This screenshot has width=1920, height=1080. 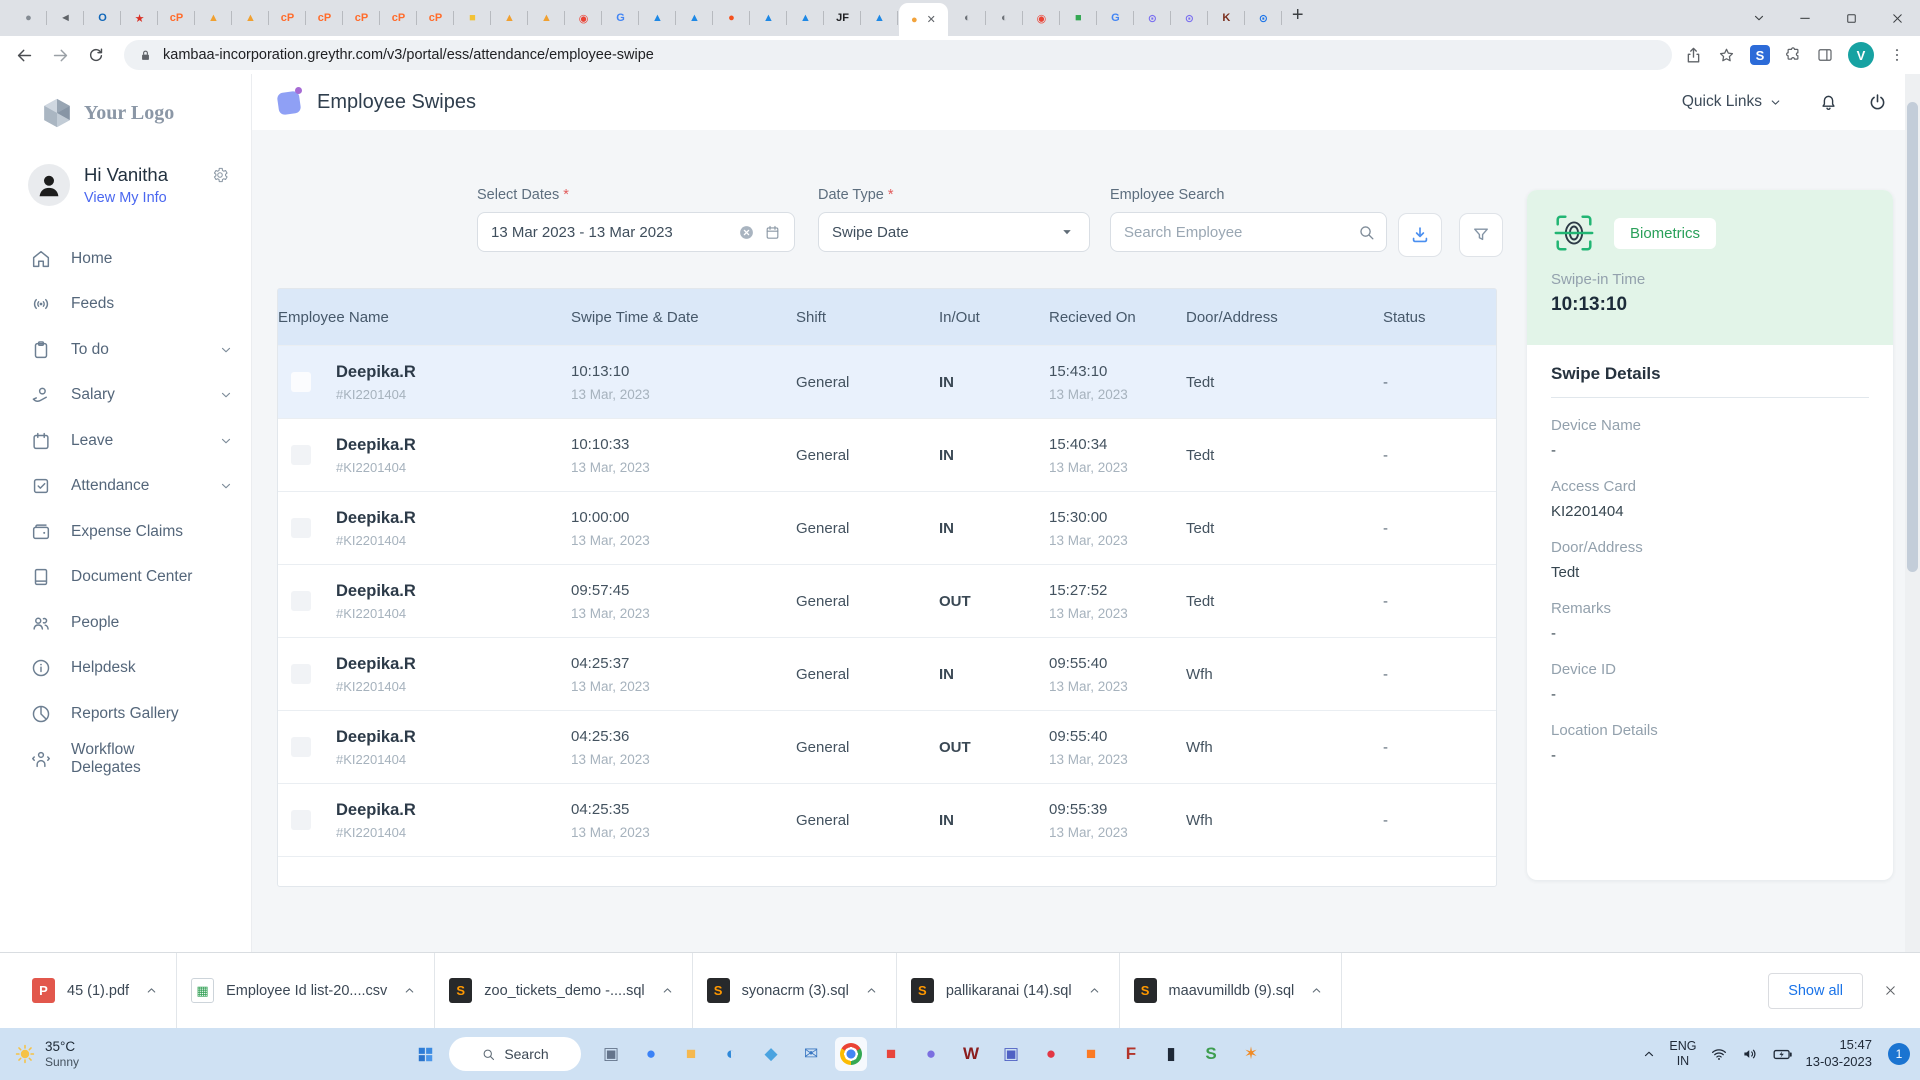 What do you see at coordinates (125, 760) in the screenshot?
I see `sidebar-item: Workflow Delegates` at bounding box center [125, 760].